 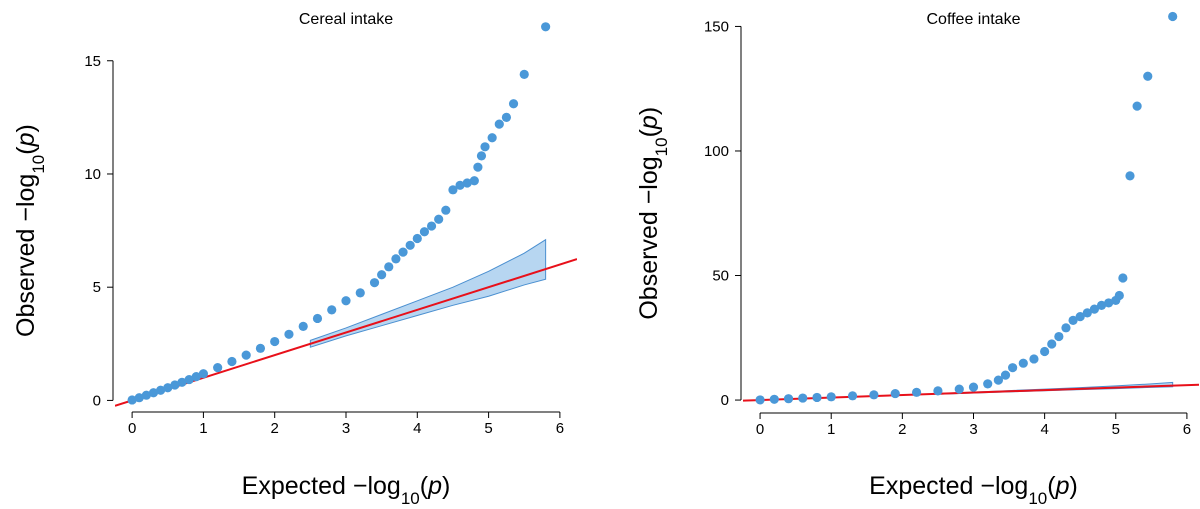 I want to click on x-tick-label: 0, so click(x=760, y=429).